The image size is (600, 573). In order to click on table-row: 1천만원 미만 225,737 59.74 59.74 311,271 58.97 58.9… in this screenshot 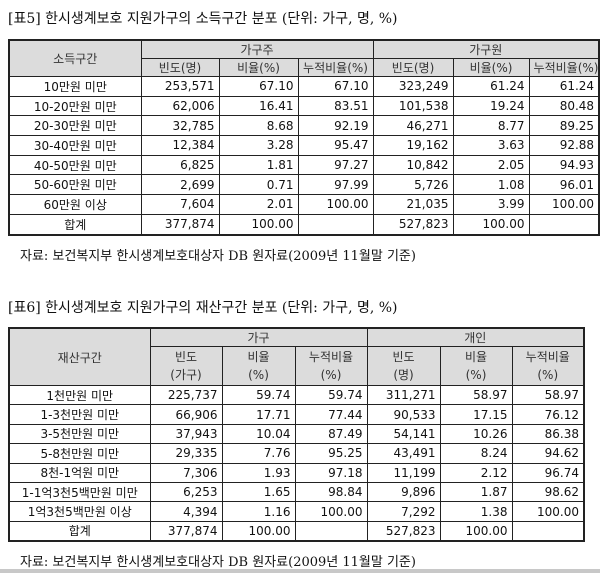, I will do `click(296, 395)`.